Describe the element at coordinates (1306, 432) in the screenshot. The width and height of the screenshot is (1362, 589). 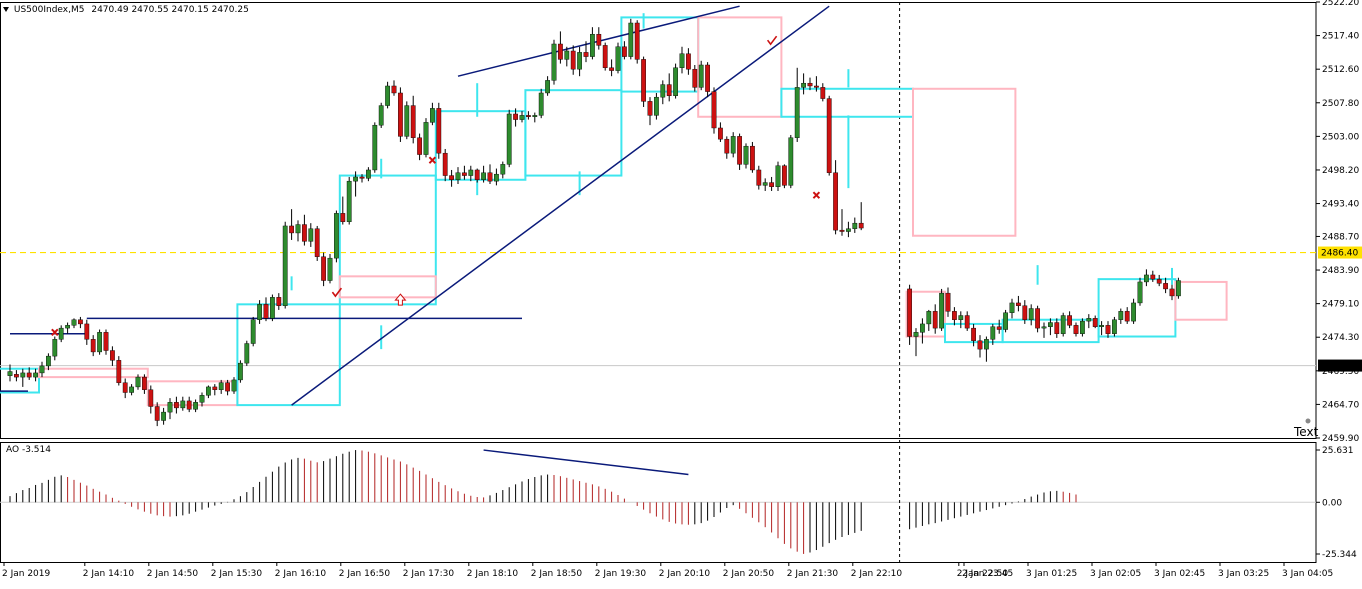
I see `text-object: Text` at that location.